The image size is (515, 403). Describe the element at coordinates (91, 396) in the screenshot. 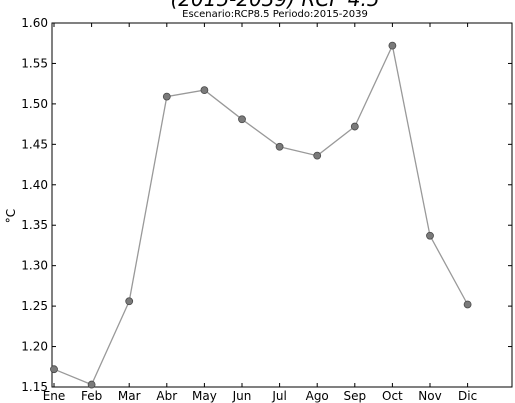

I see `x-tick-label: Feb` at that location.